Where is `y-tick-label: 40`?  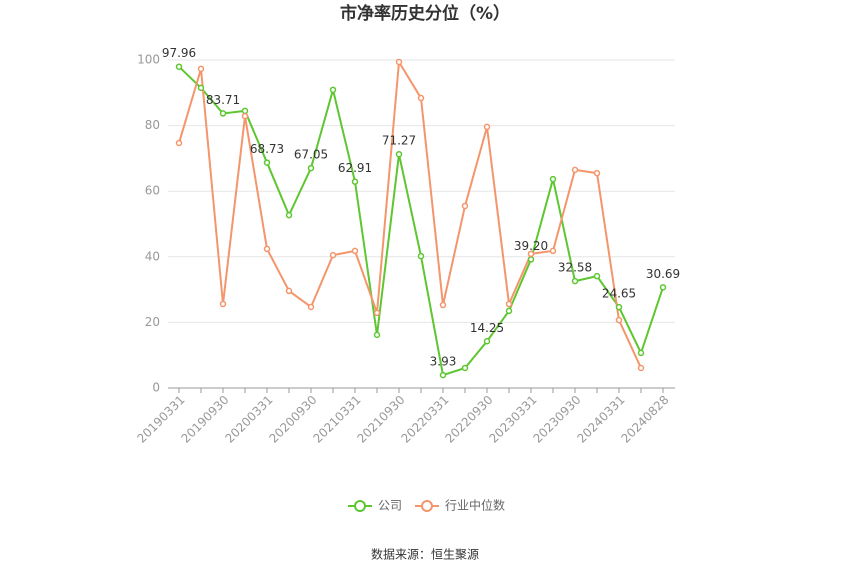
y-tick-label: 40 is located at coordinates (152, 256).